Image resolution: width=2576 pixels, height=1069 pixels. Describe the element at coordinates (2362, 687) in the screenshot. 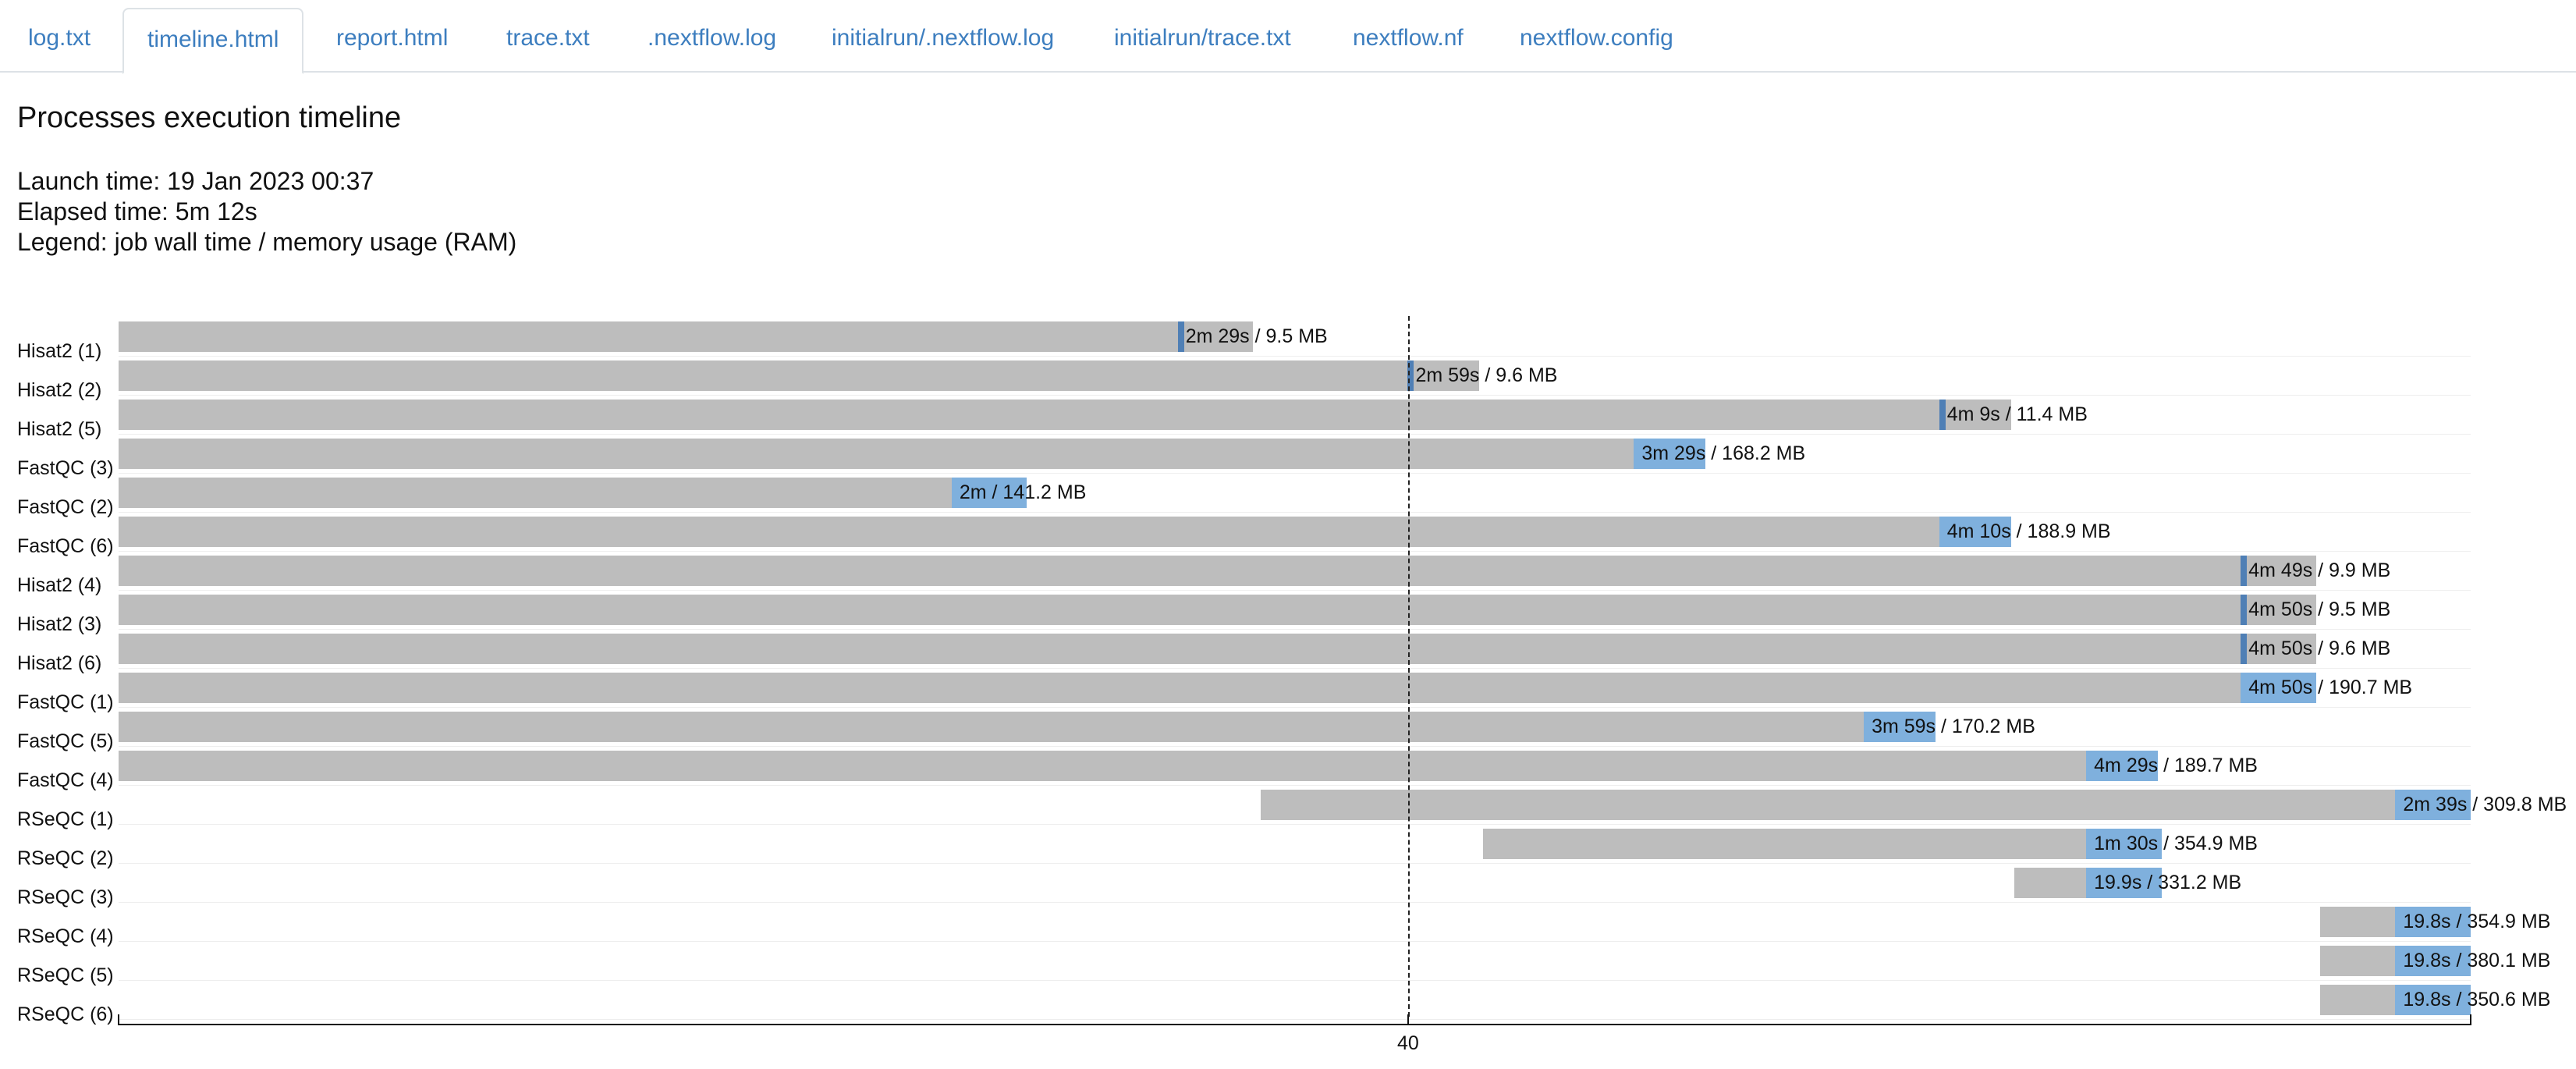

I see `memory-value: / 190.7 MB` at that location.